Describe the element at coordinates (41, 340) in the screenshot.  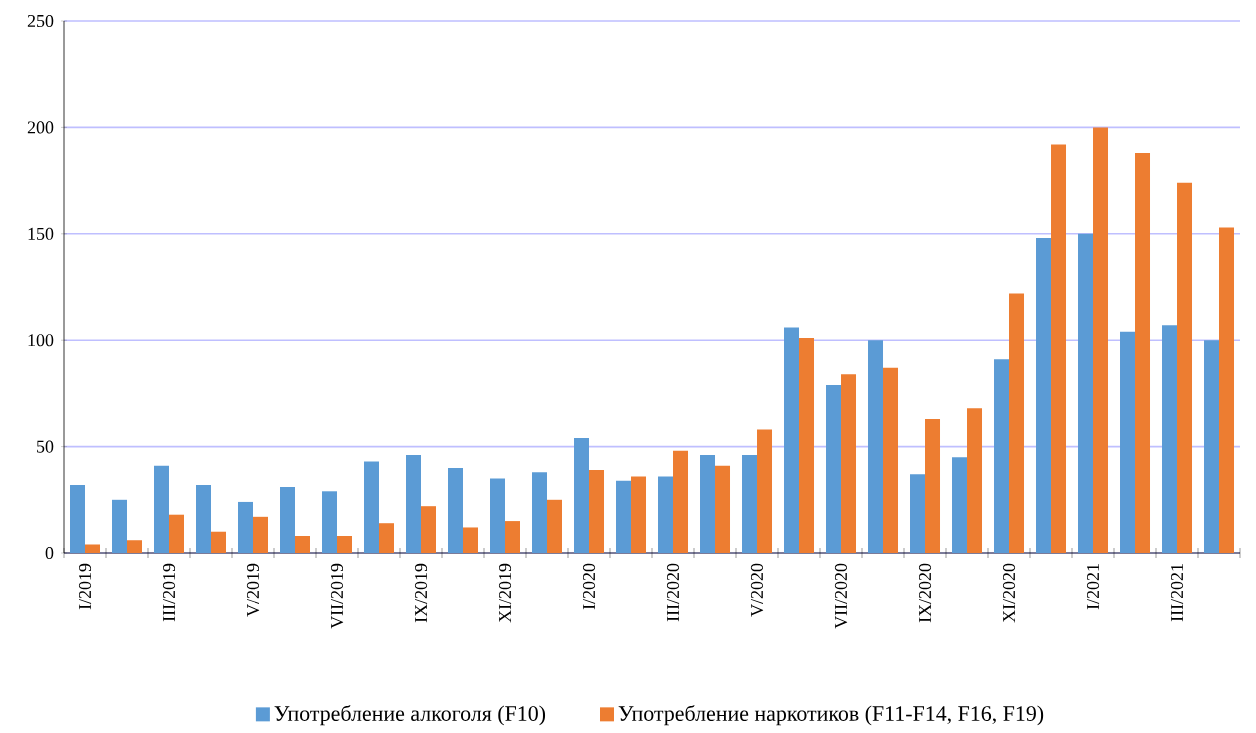
I see `y-tick-label: 100` at that location.